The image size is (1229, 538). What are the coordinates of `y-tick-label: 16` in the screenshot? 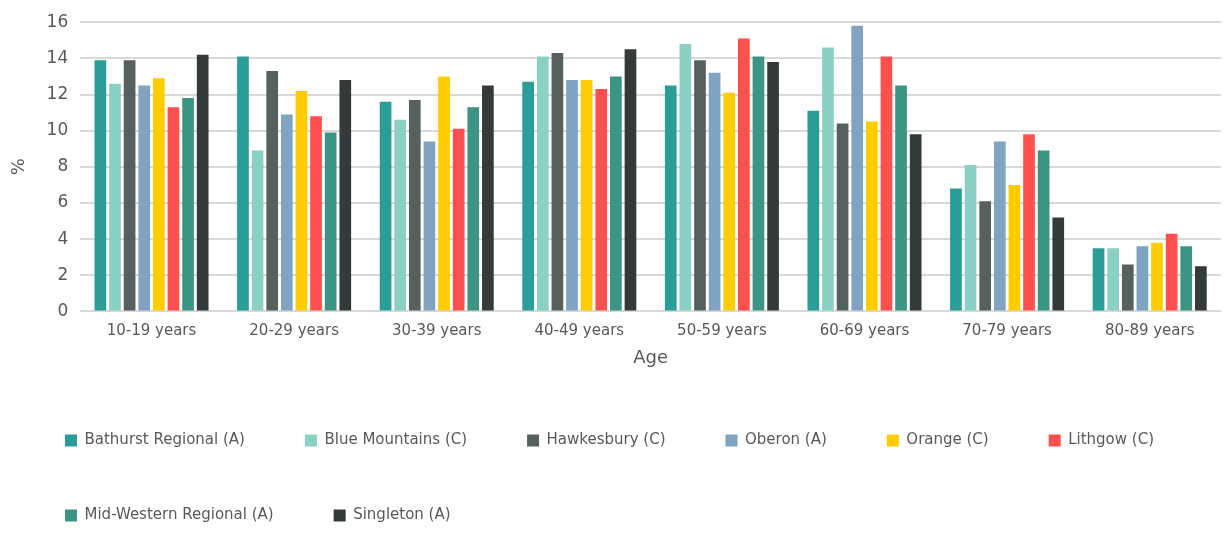 It's located at (57, 20).